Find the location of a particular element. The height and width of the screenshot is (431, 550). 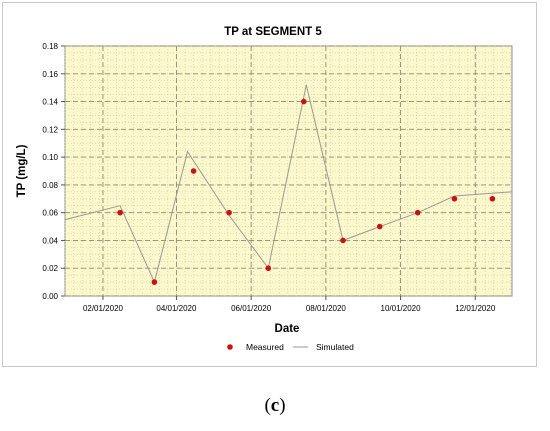

figure-caption: (c) is located at coordinates (275, 406).